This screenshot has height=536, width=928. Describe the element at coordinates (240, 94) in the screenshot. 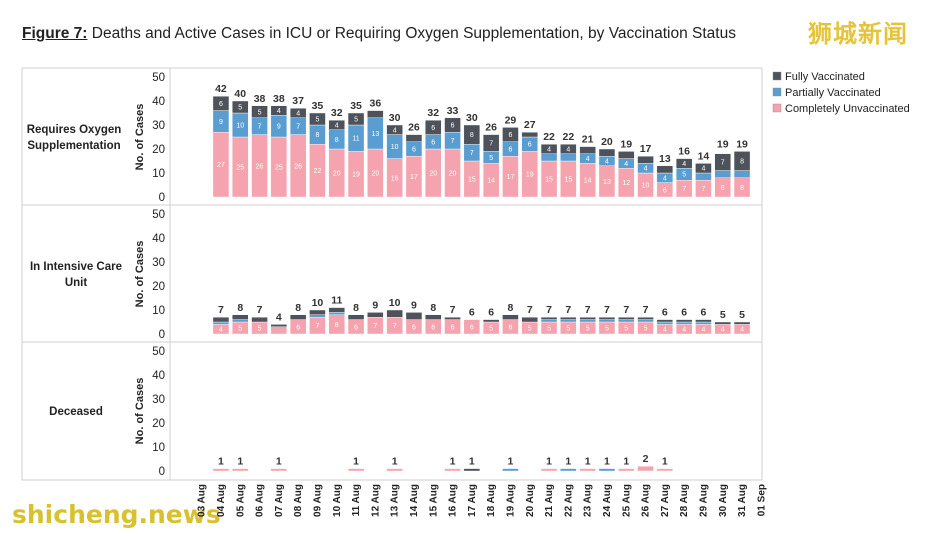

I see `bar-total-label: 40` at that location.